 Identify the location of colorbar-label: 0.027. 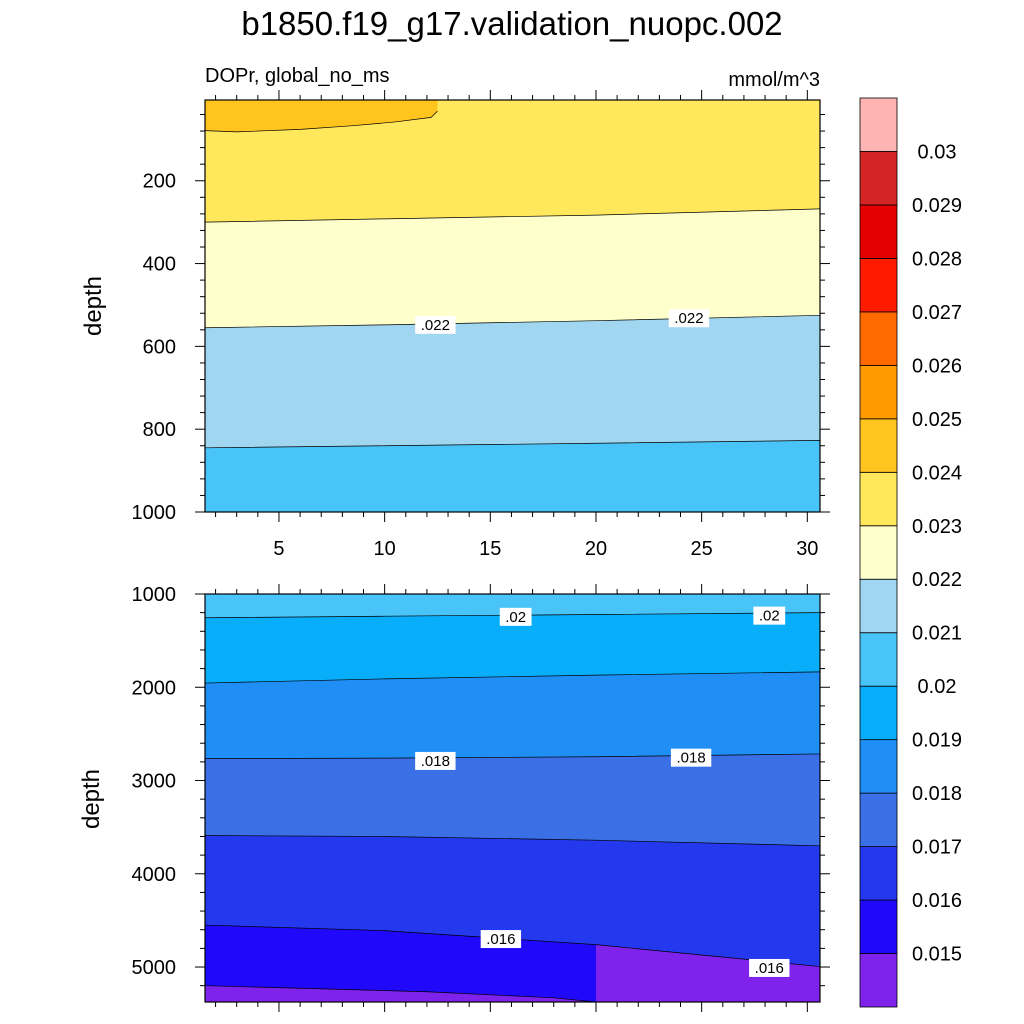
(937, 313).